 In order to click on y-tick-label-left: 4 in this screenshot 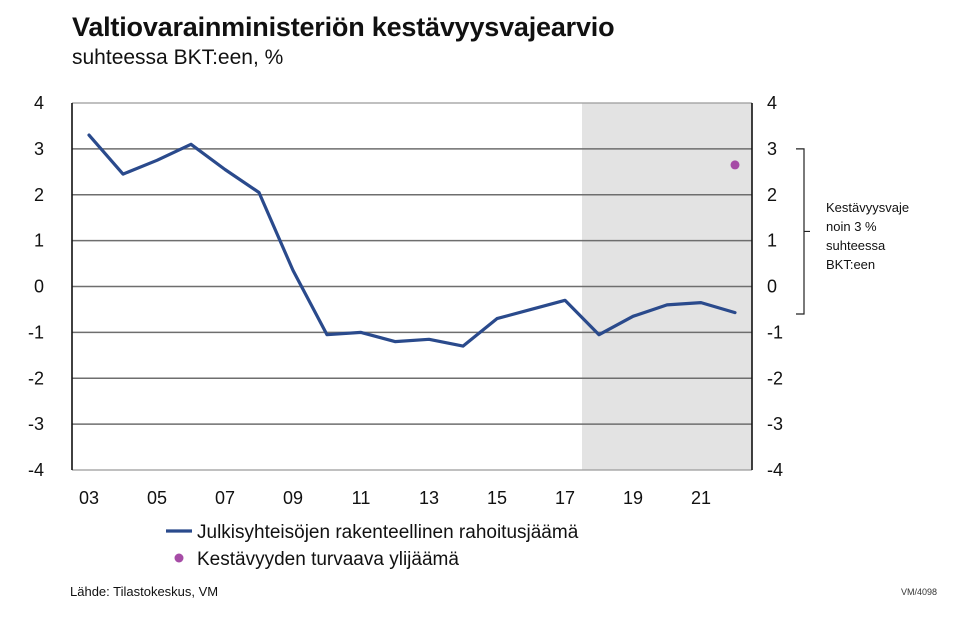, I will do `click(39, 103)`.